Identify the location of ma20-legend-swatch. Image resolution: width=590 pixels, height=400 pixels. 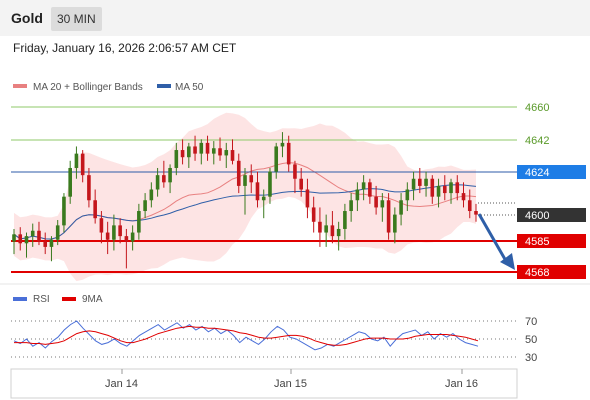
(20, 86).